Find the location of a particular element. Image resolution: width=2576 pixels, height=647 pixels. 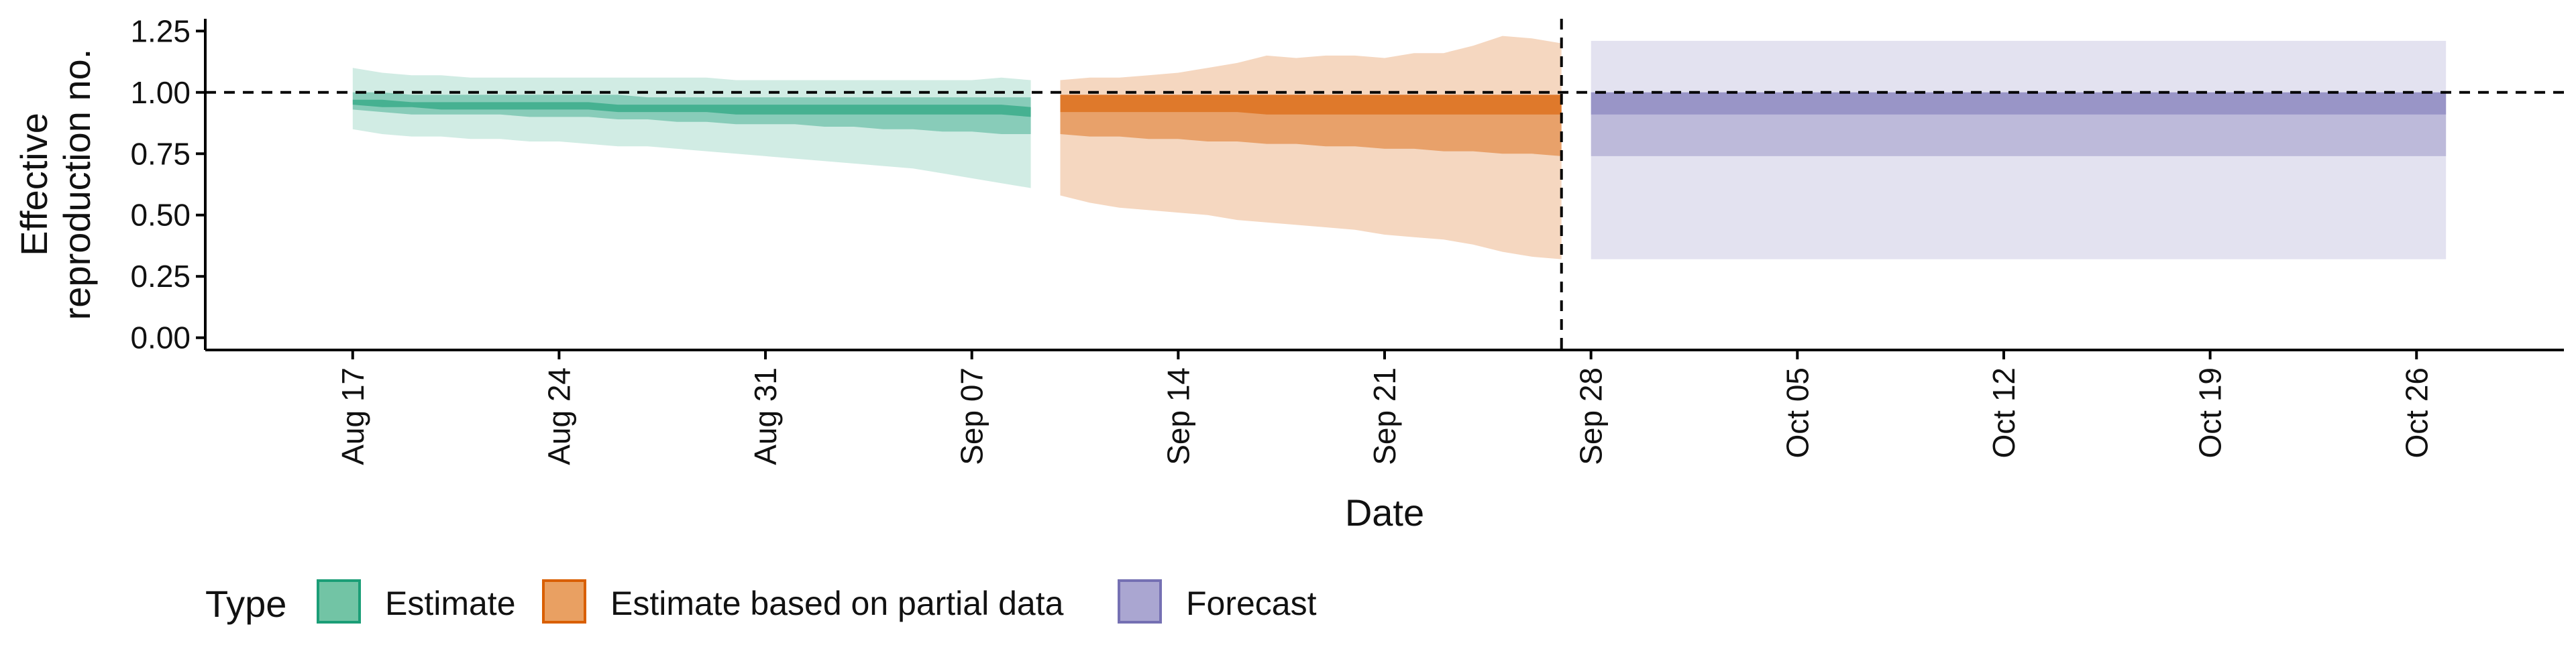

x-tick-label: Oct 26 is located at coordinates (2416, 413).